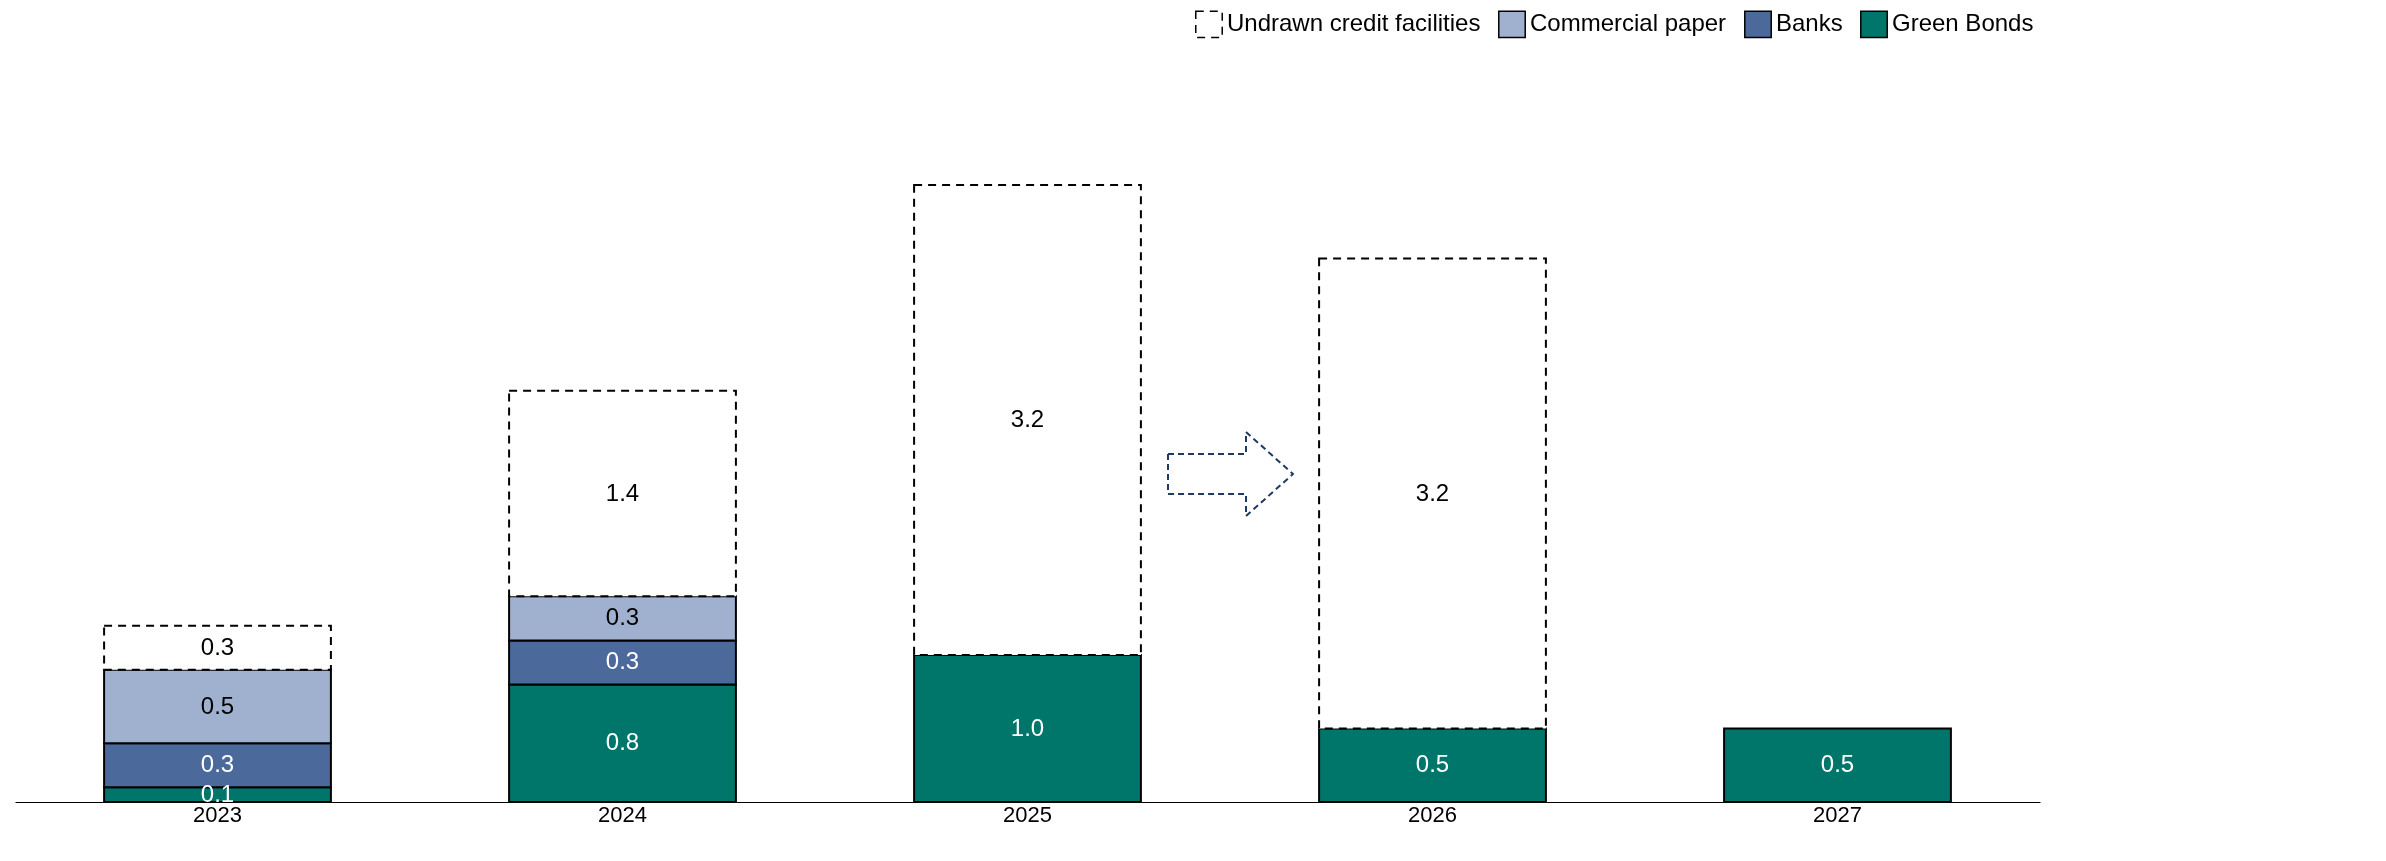 The height and width of the screenshot is (861, 2386). What do you see at coordinates (622, 492) in the screenshot?
I see `data-label: 1.4` at bounding box center [622, 492].